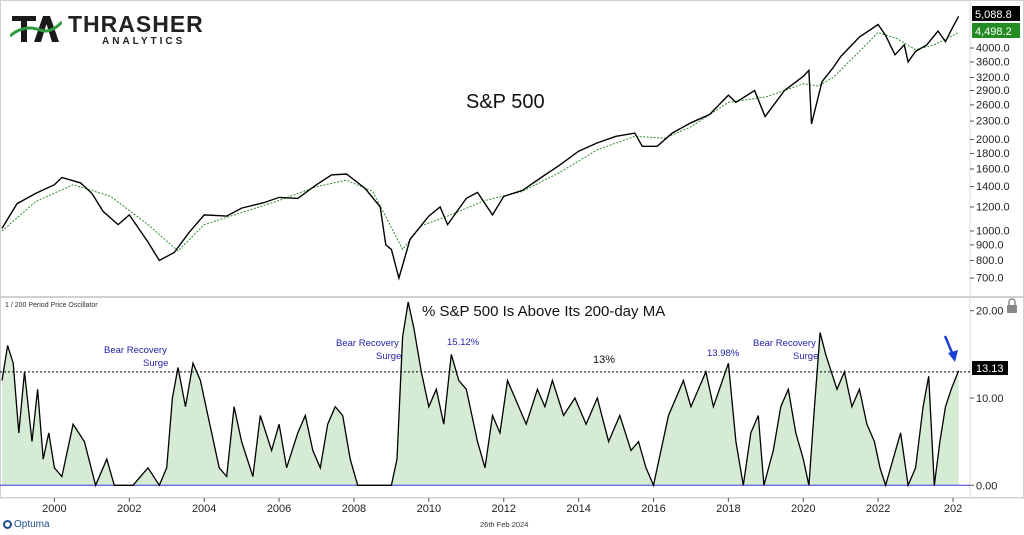 This screenshot has height=535, width=1024. I want to click on top-y-tick-label: 1200.0, so click(993, 207).